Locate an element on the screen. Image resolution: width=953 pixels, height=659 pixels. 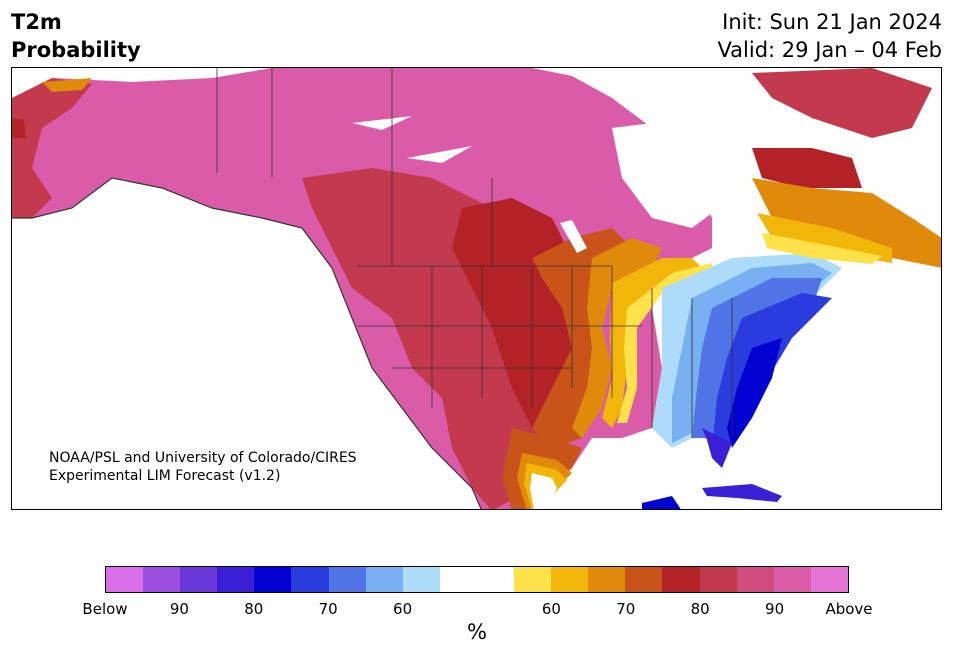
colorbar-unit: % is located at coordinates (477, 632).